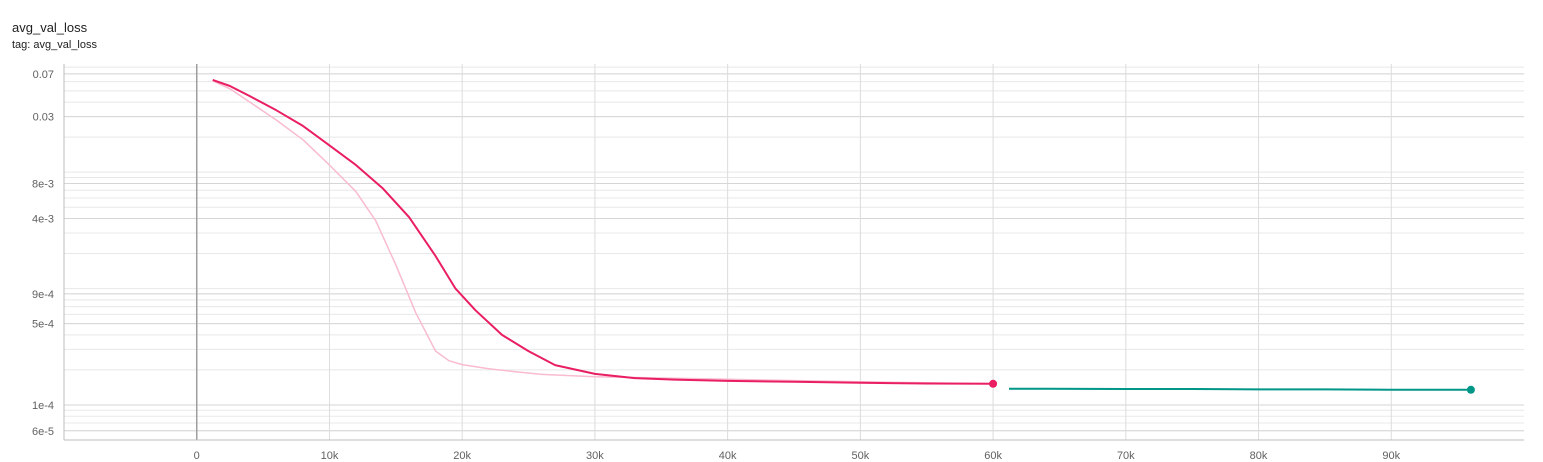  What do you see at coordinates (43, 118) in the screenshot?
I see `y-tick-label: 0.03` at bounding box center [43, 118].